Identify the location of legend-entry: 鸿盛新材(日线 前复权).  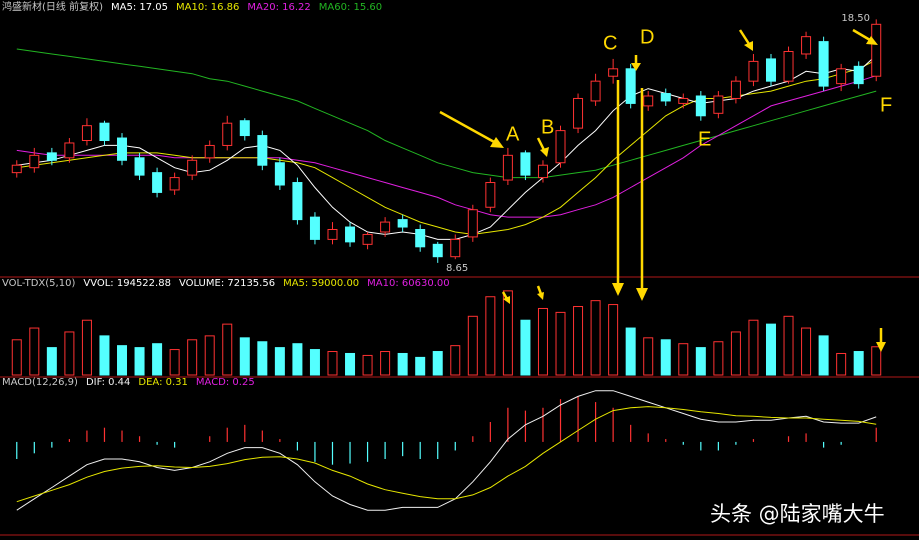
(52, 6).